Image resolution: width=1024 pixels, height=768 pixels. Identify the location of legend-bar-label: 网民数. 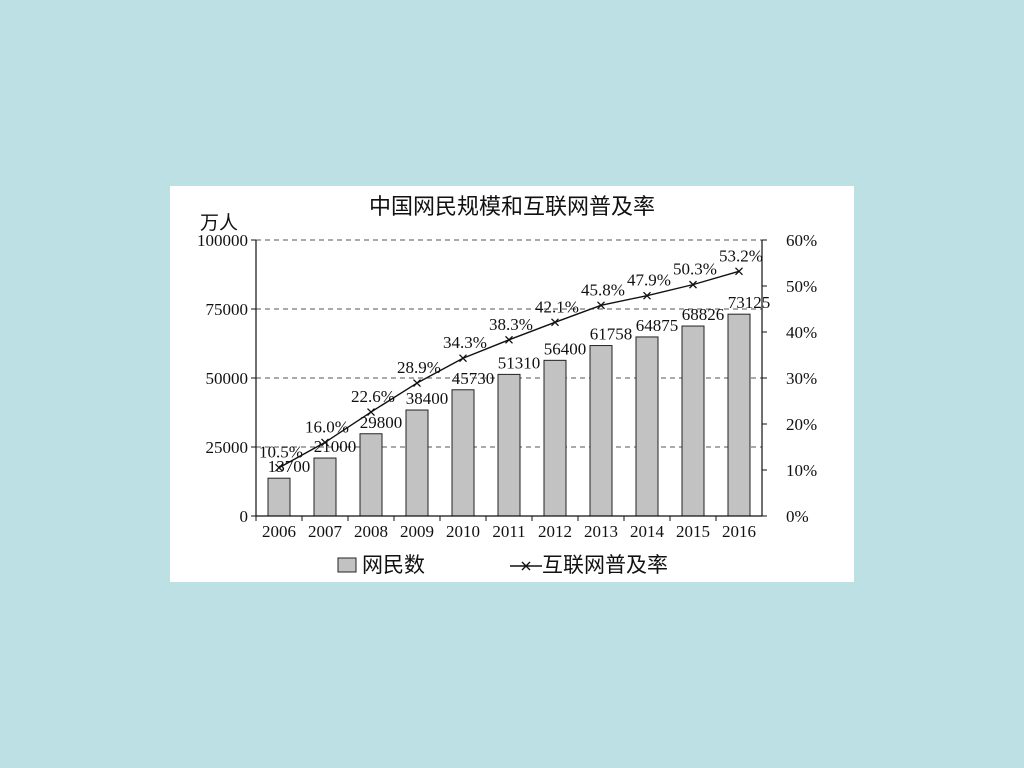
(393, 565).